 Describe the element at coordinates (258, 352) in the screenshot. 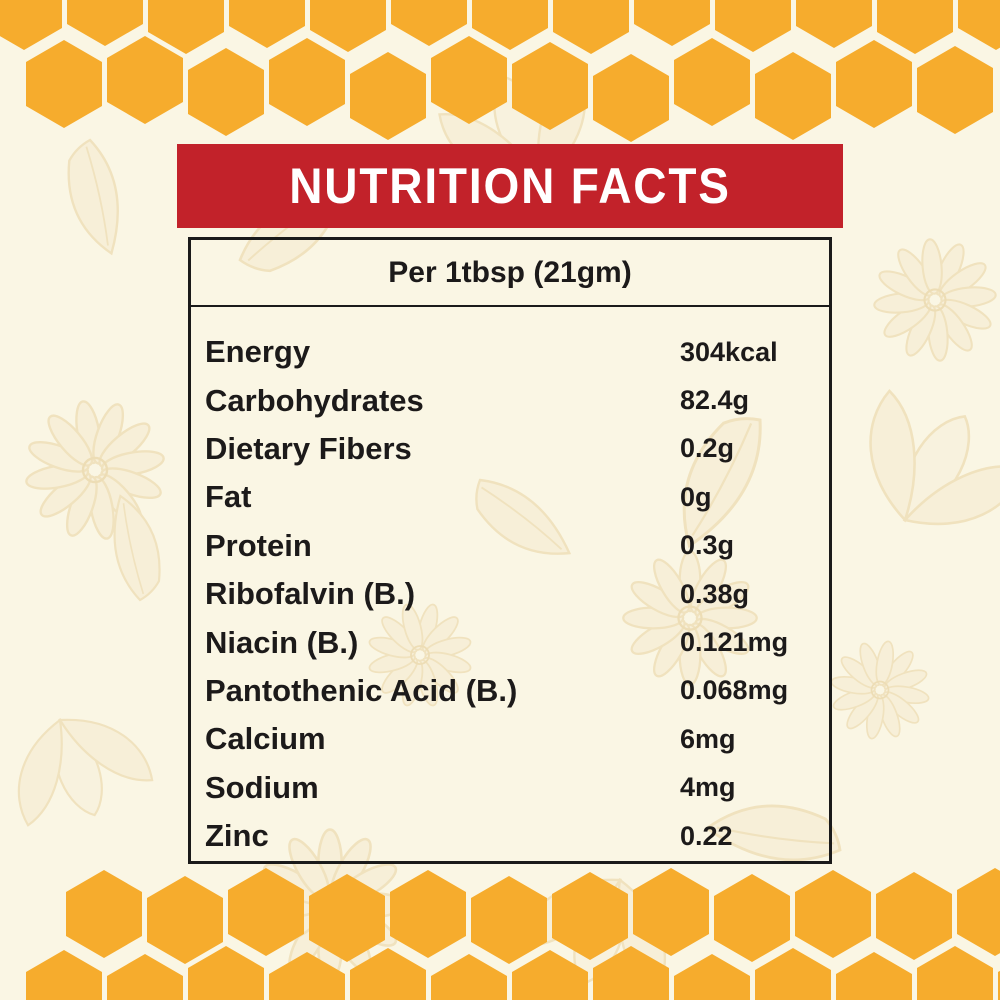

I see `nutrient-label: Energy` at that location.